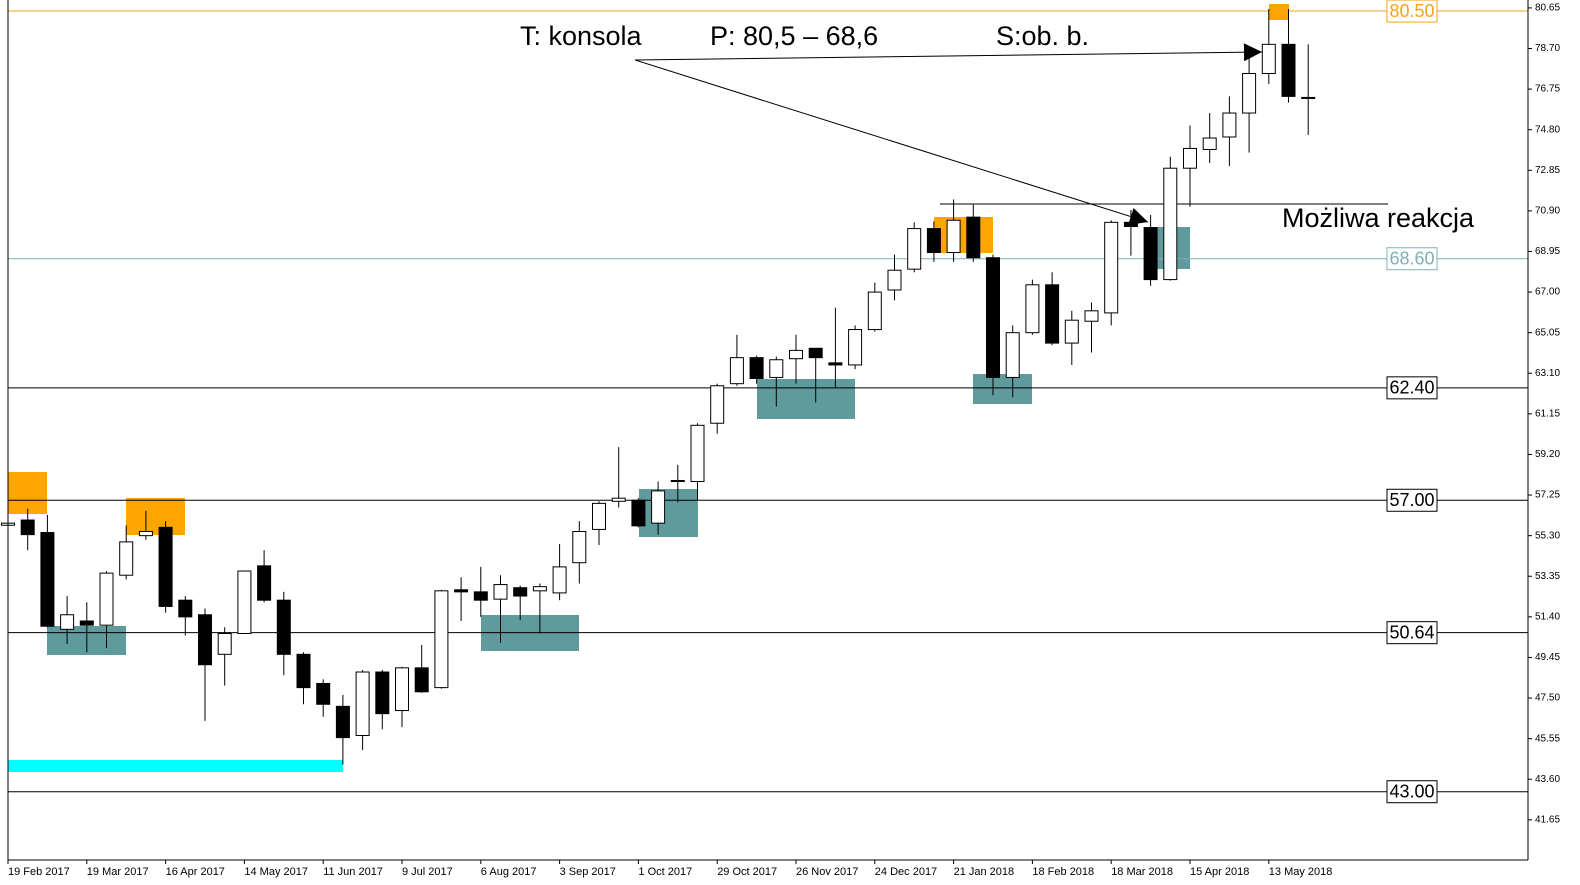 The height and width of the screenshot is (885, 1580). Describe the element at coordinates (1547, 292) in the screenshot. I see `y-tick-label: 67.00` at that location.